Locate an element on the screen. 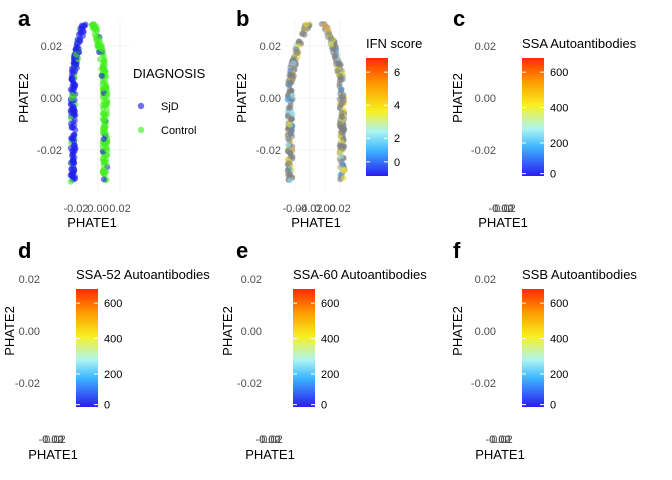  panel-letter-c: c is located at coordinates (459, 18).